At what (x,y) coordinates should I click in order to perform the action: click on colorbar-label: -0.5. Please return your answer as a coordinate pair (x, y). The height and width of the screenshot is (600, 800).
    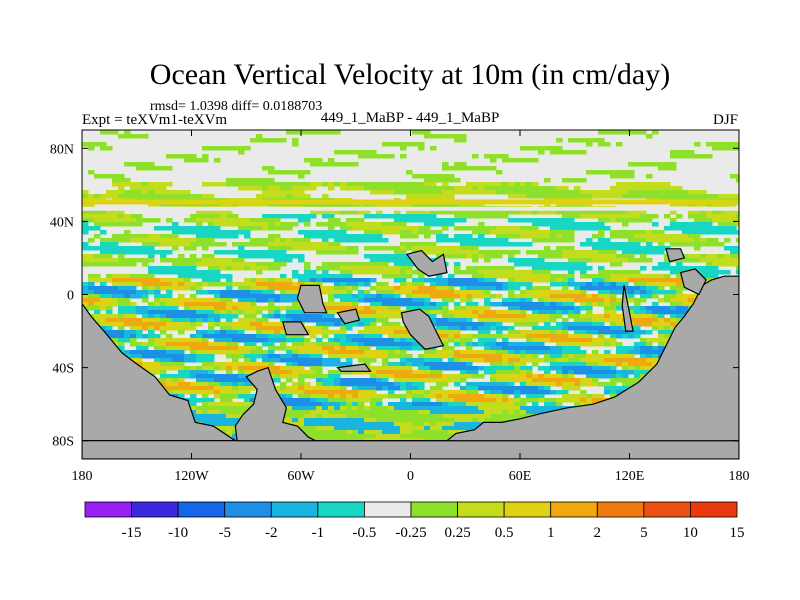
    Looking at the image, I should click on (365, 533).